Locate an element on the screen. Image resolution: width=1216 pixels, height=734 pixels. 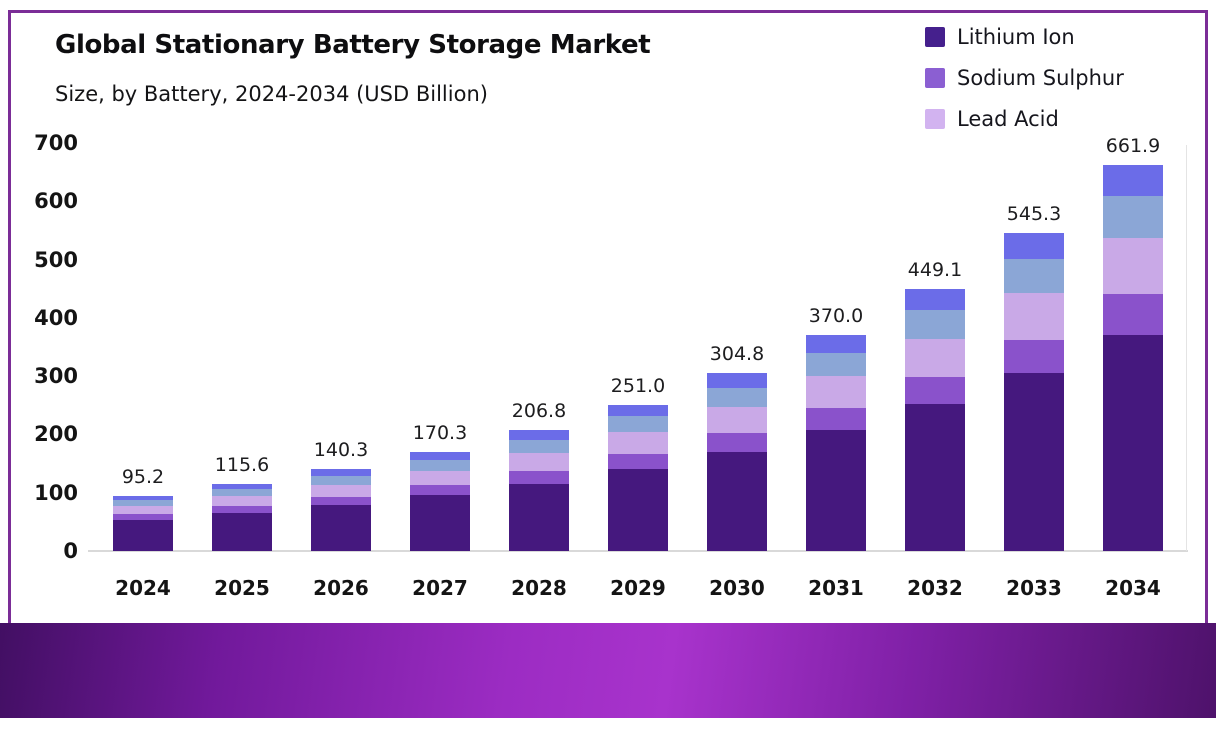
x-tick-label: 2024 is located at coordinates (143, 588).